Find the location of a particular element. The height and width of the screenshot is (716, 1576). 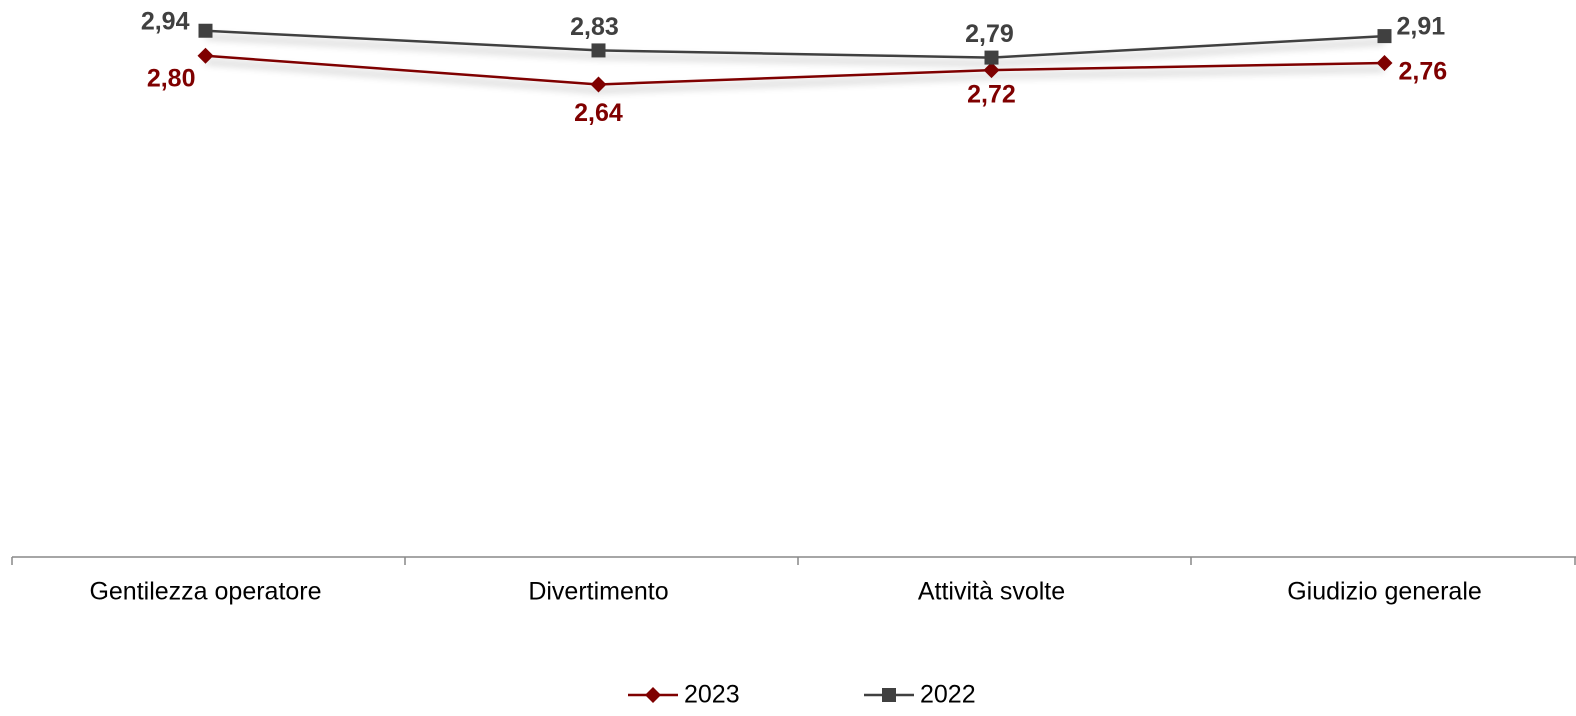

data-label: 2,72 is located at coordinates (991, 95).